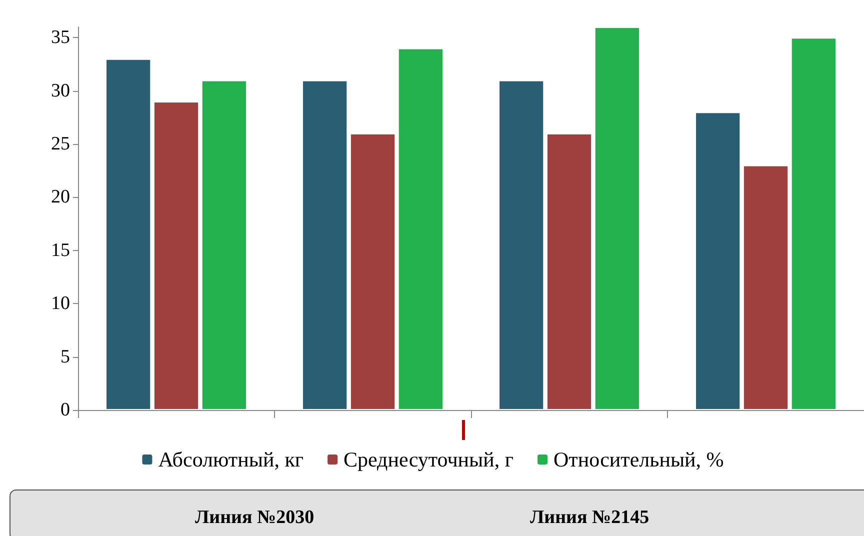  Describe the element at coordinates (65, 357) in the screenshot. I see `y-tick-label: 5` at that location.